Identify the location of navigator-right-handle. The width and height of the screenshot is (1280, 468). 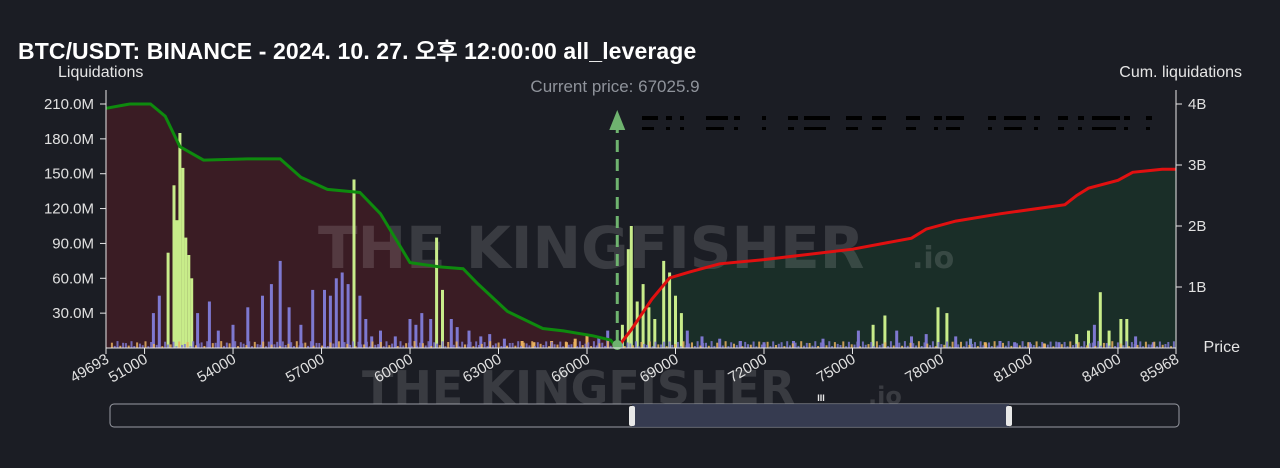
(1009, 416).